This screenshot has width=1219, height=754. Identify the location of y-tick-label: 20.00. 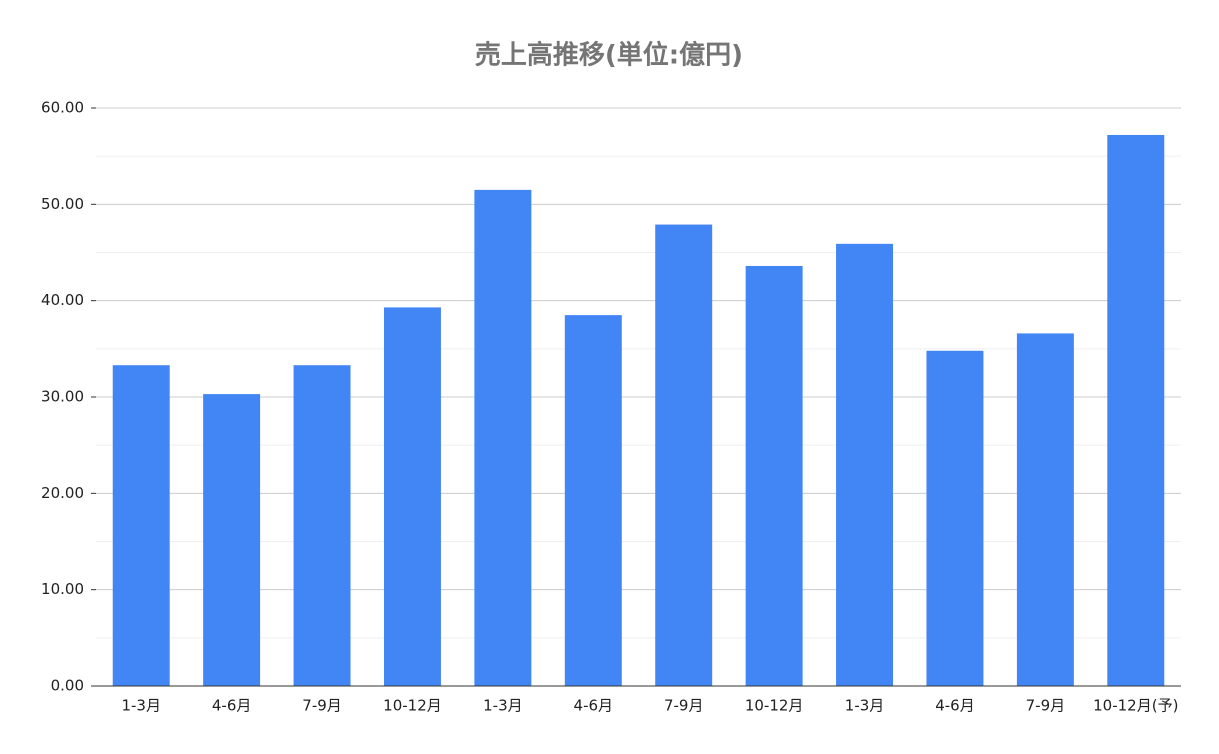
(62, 493).